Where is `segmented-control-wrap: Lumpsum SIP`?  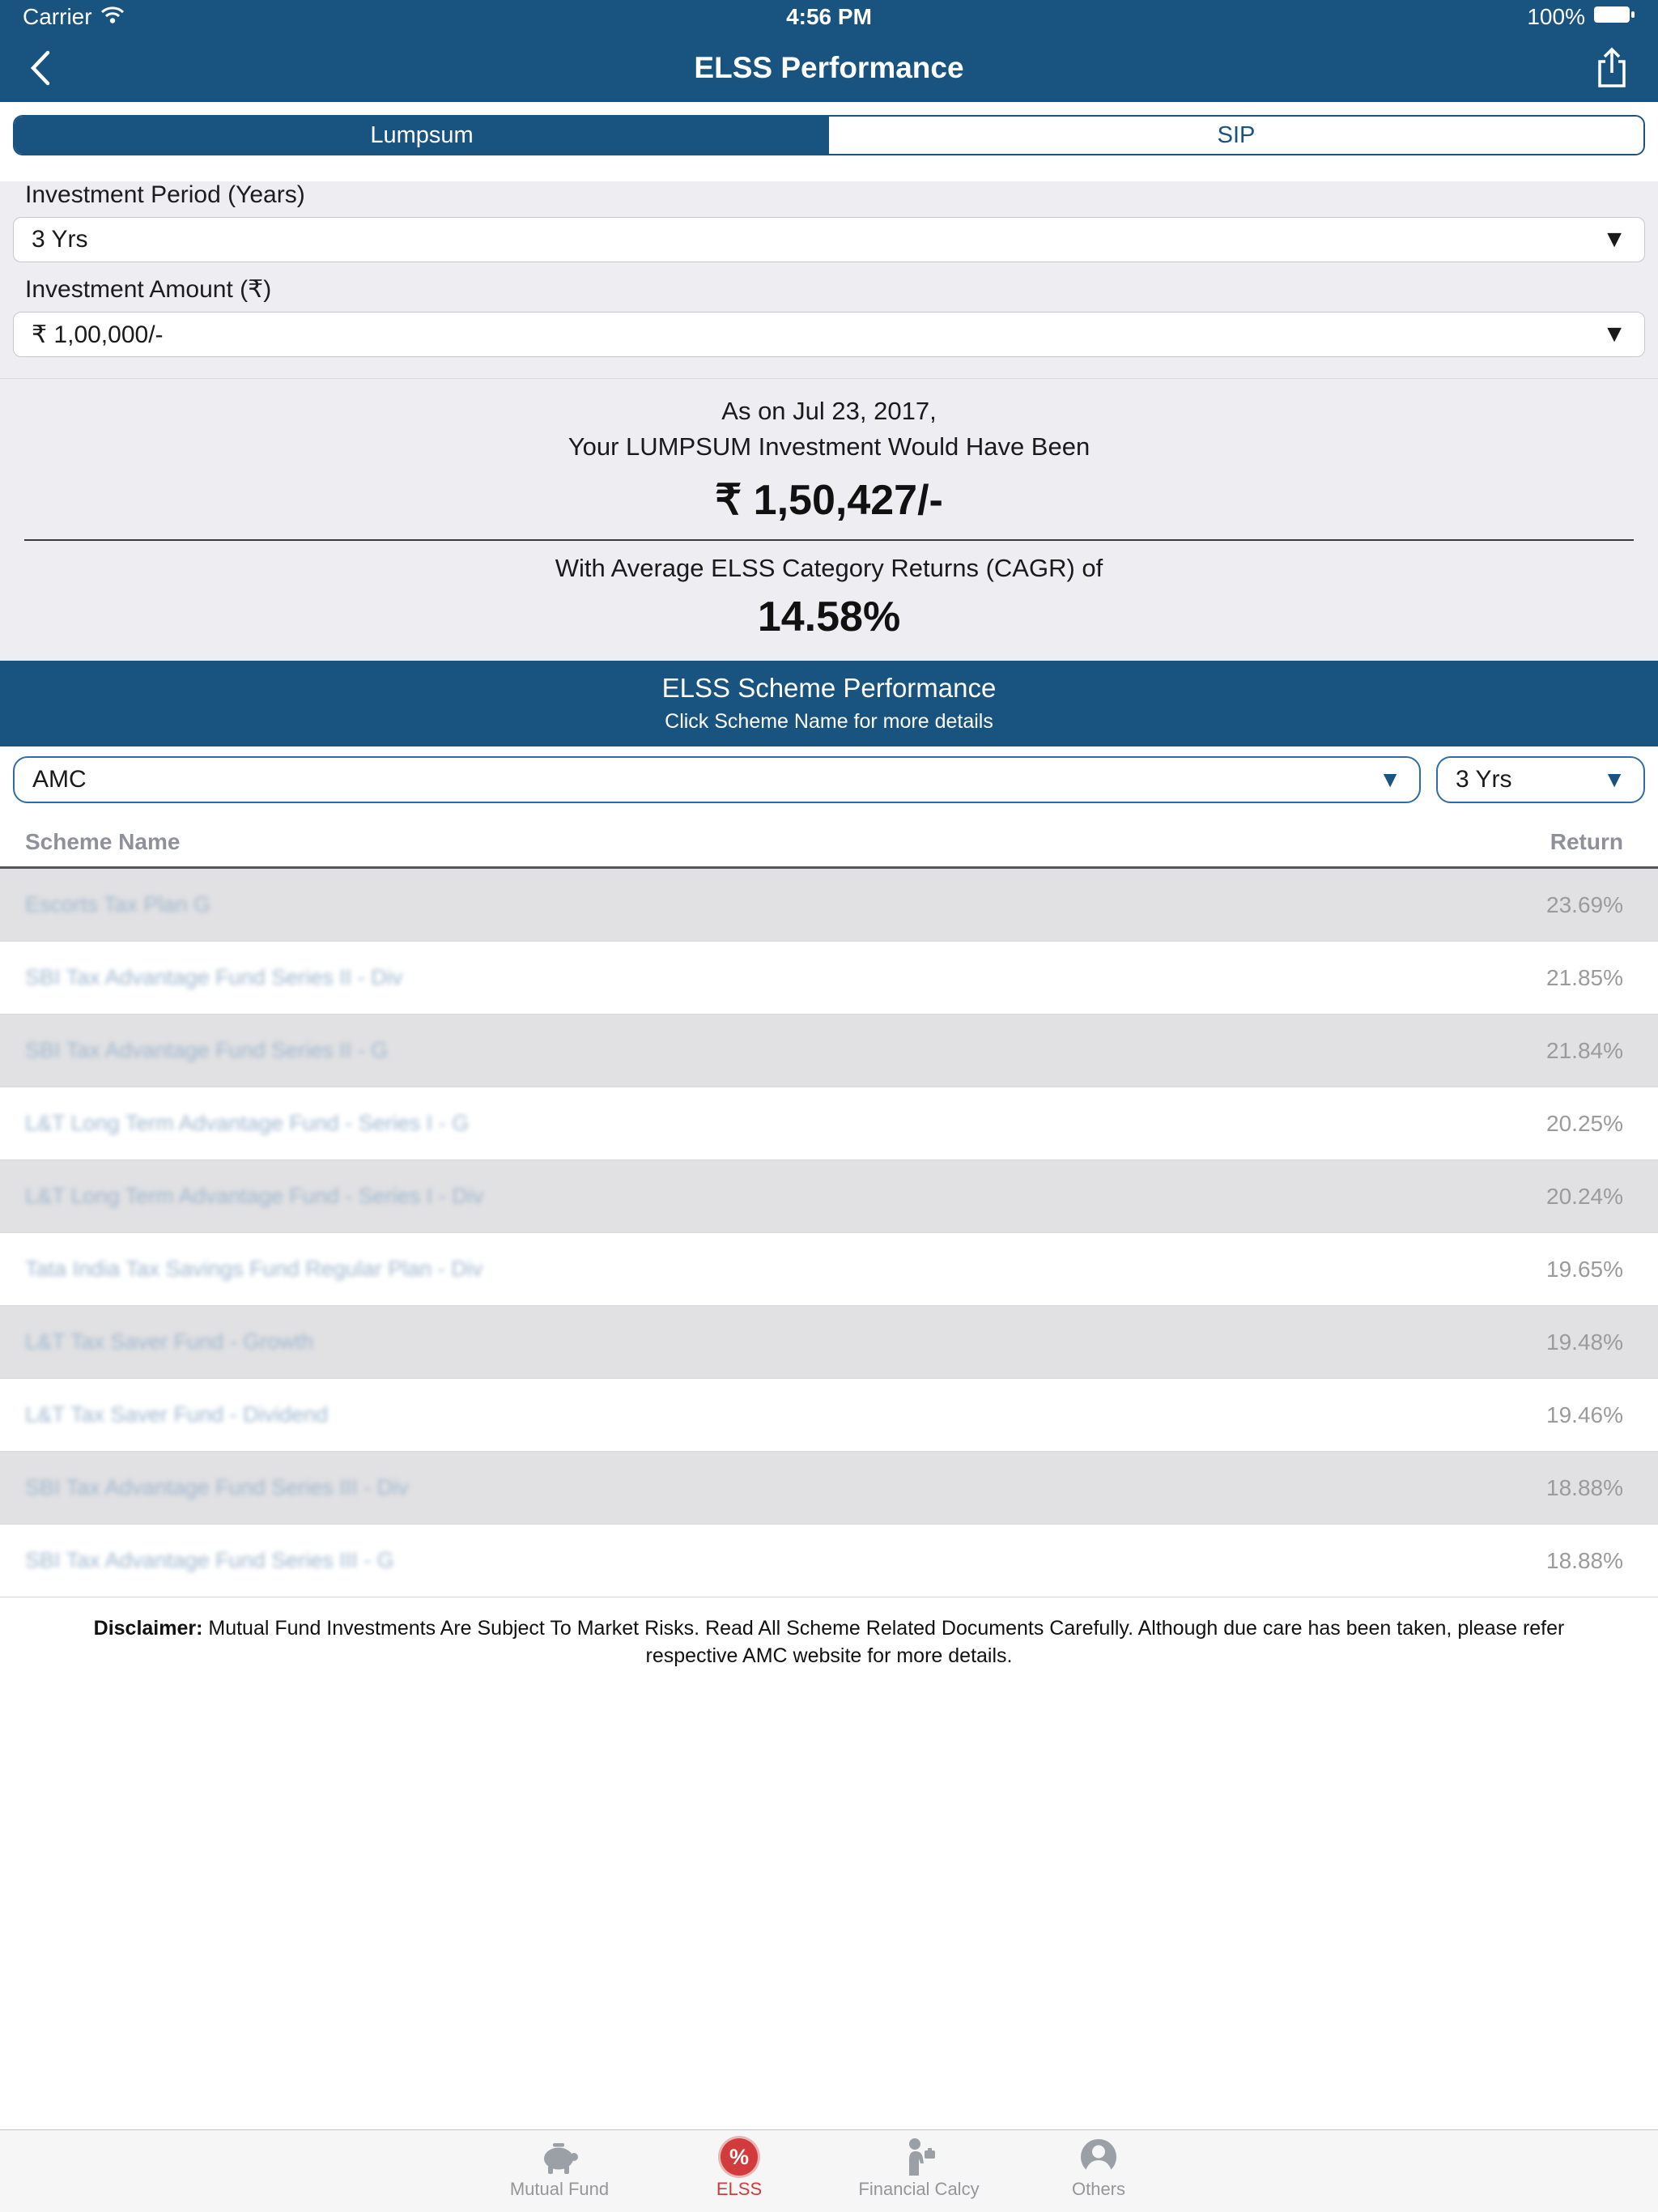 segmented-control-wrap: Lumpsum SIP is located at coordinates (829, 135).